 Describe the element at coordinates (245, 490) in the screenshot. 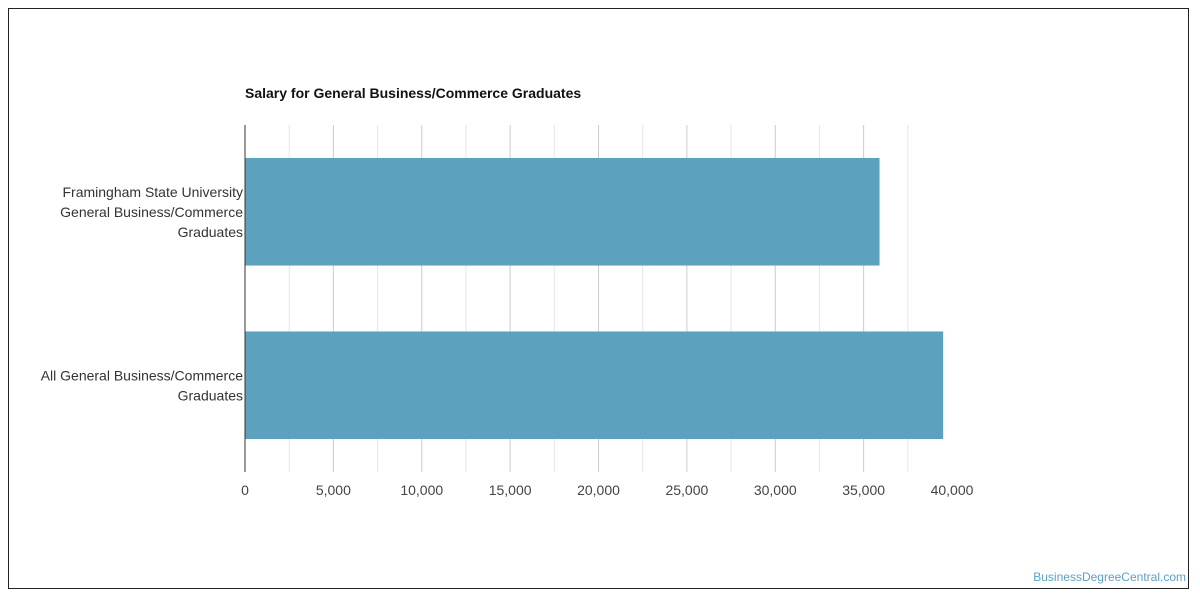

I see `x-tick-label: 0` at that location.